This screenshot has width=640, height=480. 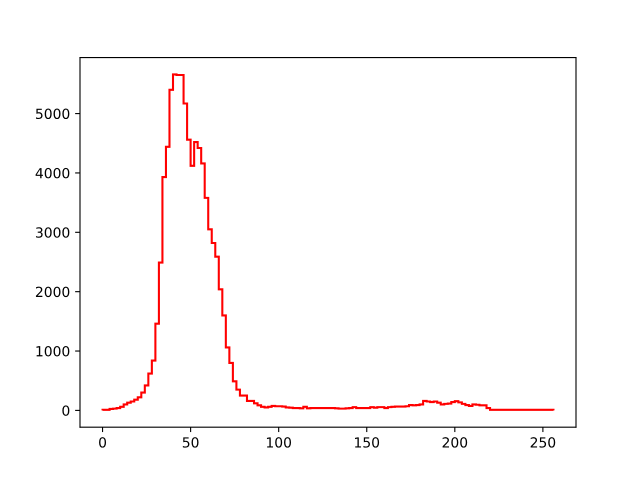 What do you see at coordinates (279, 442) in the screenshot?
I see `x-tick-label: 100` at bounding box center [279, 442].